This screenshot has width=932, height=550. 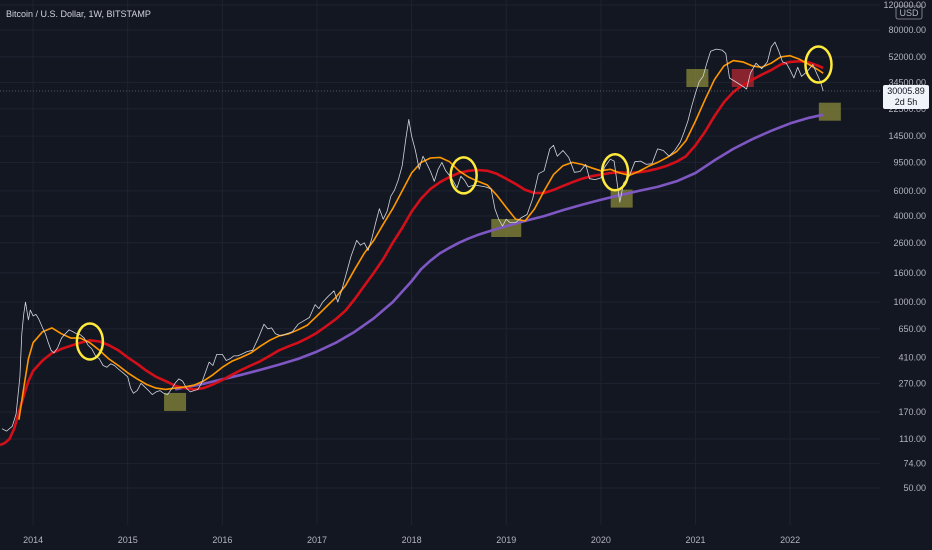 I want to click on x-tick-label: 2019, so click(x=506, y=540).